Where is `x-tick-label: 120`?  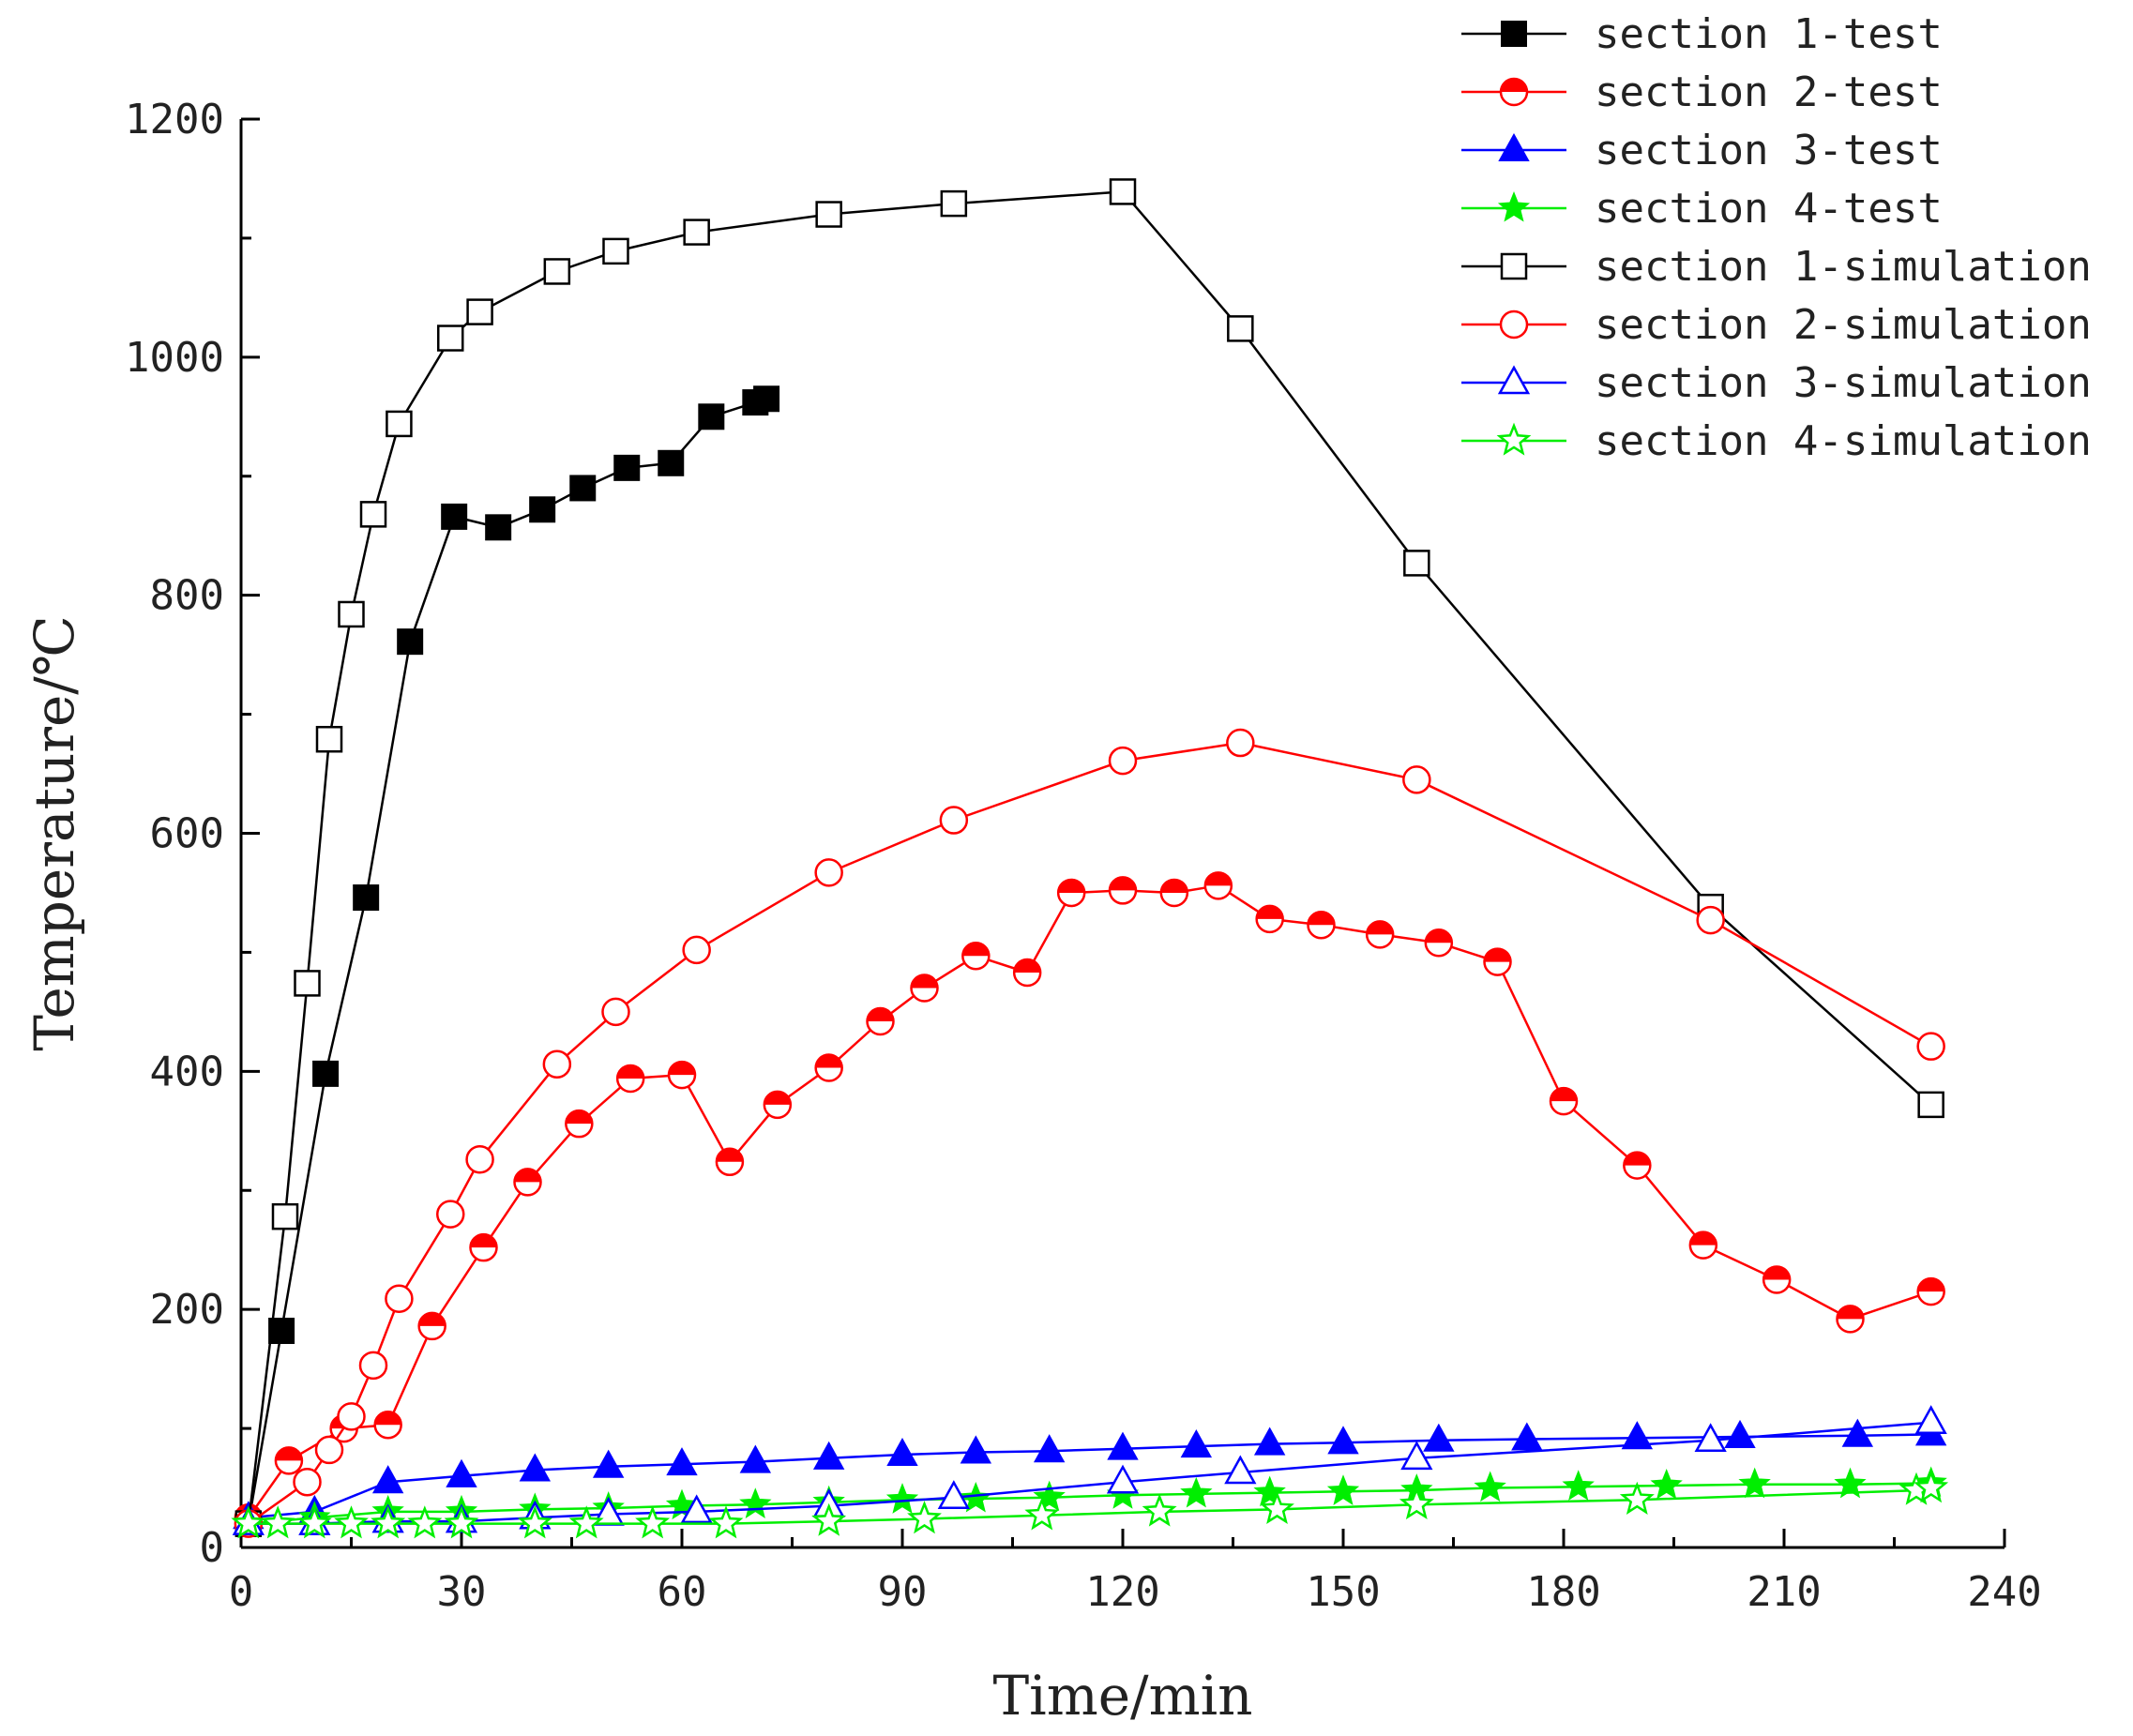
x-tick-label: 120 is located at coordinates (1122, 1592).